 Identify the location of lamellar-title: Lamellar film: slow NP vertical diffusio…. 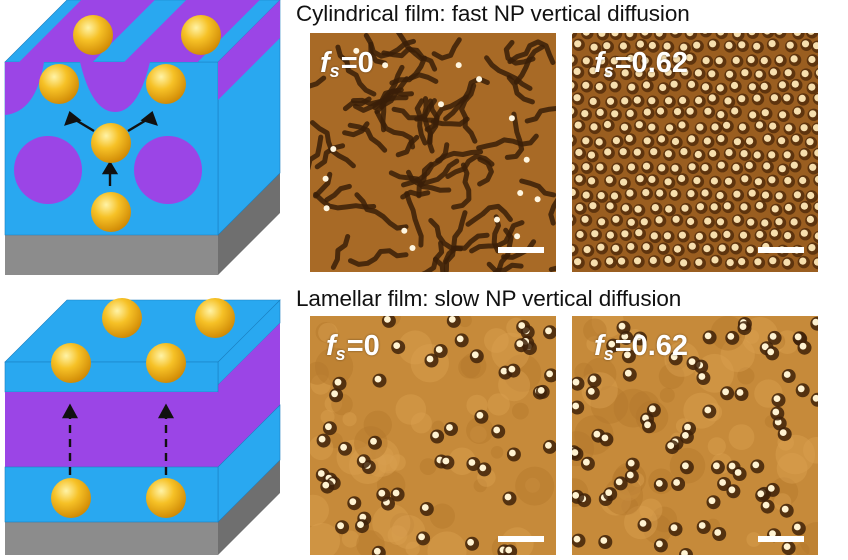
(489, 298).